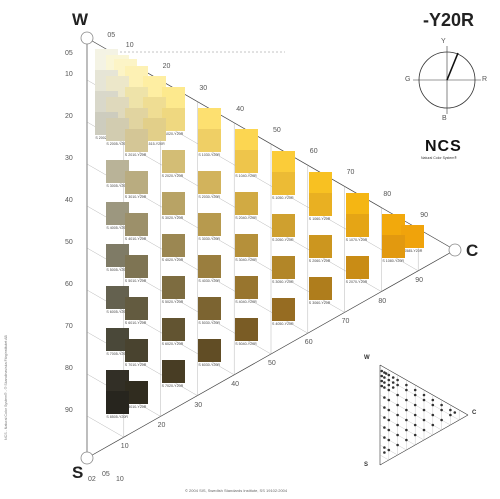  I want to click on color-sample-code: S 3005-Y20R, so click(117, 186).